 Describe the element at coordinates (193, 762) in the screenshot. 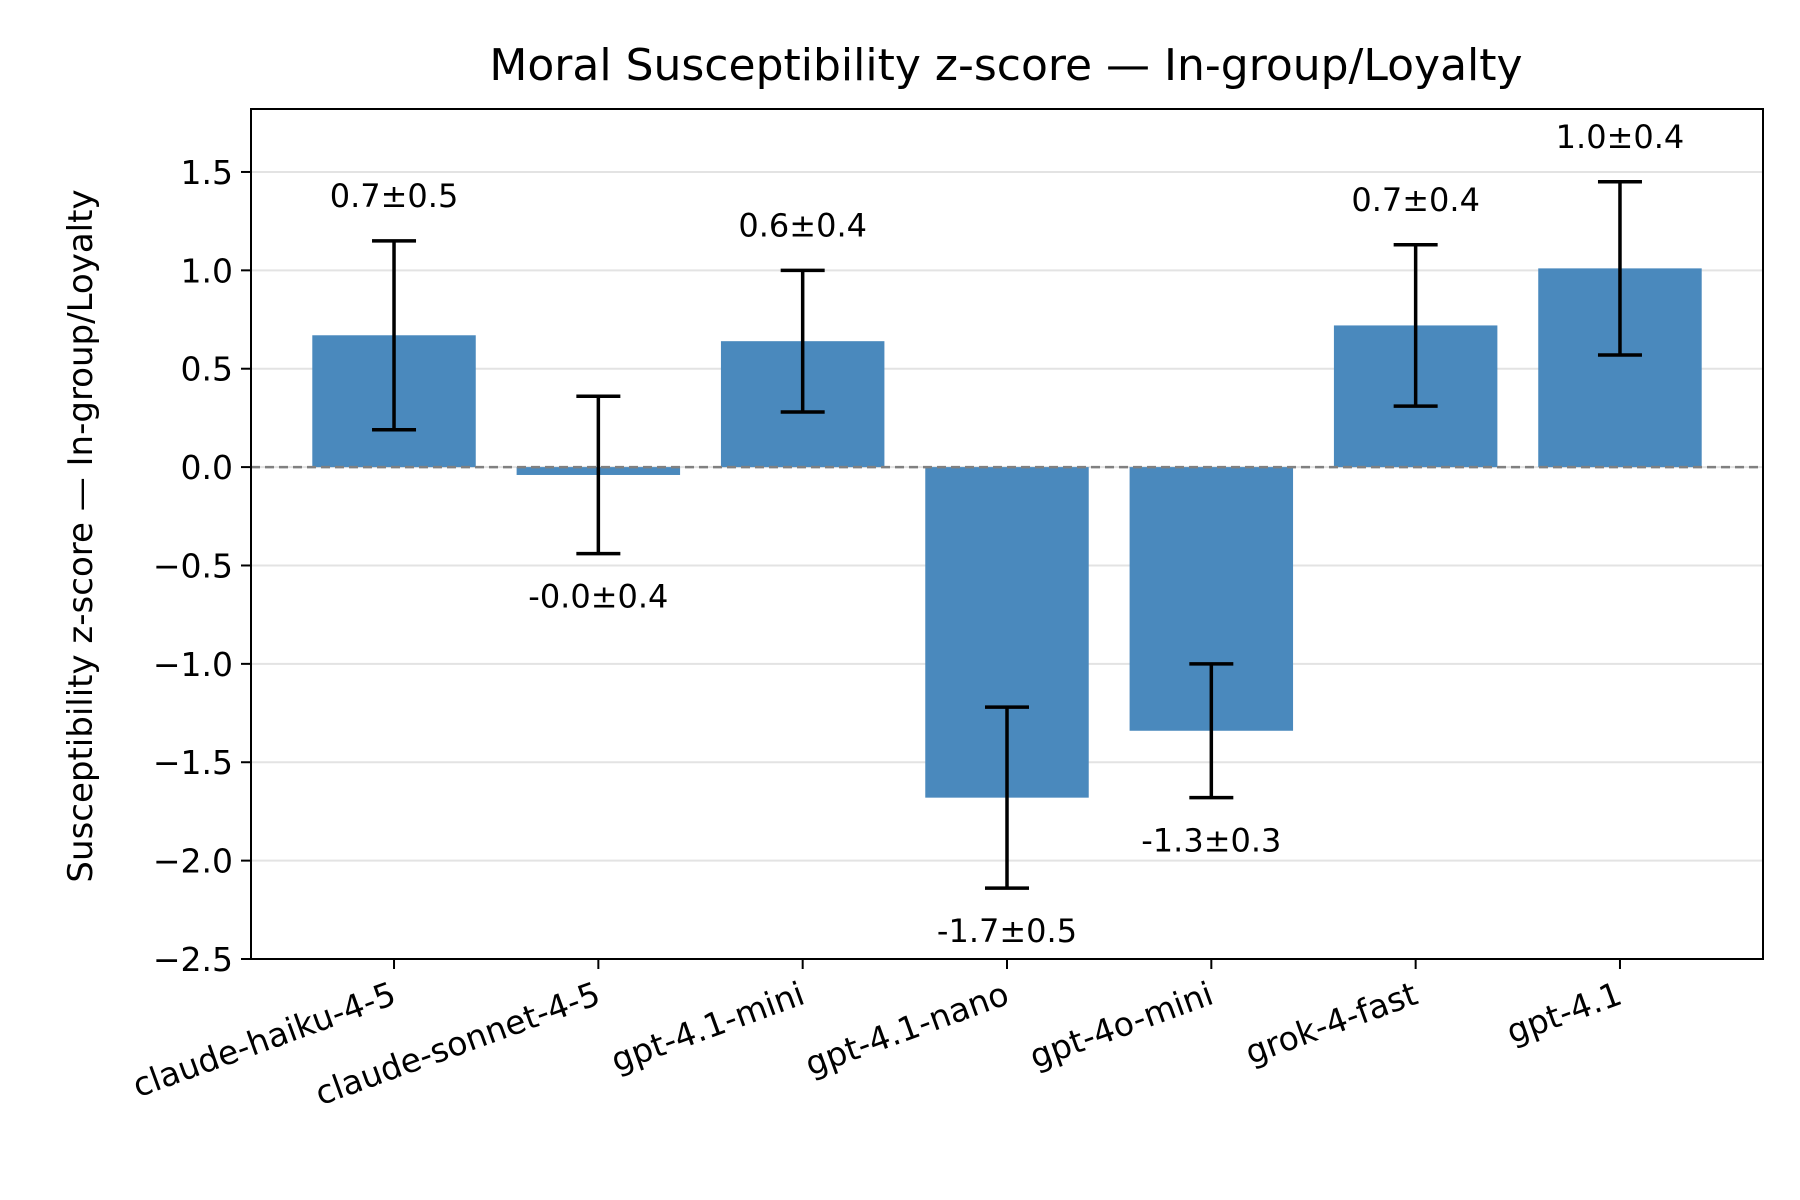

I see `y-tick-label: −1.5` at that location.